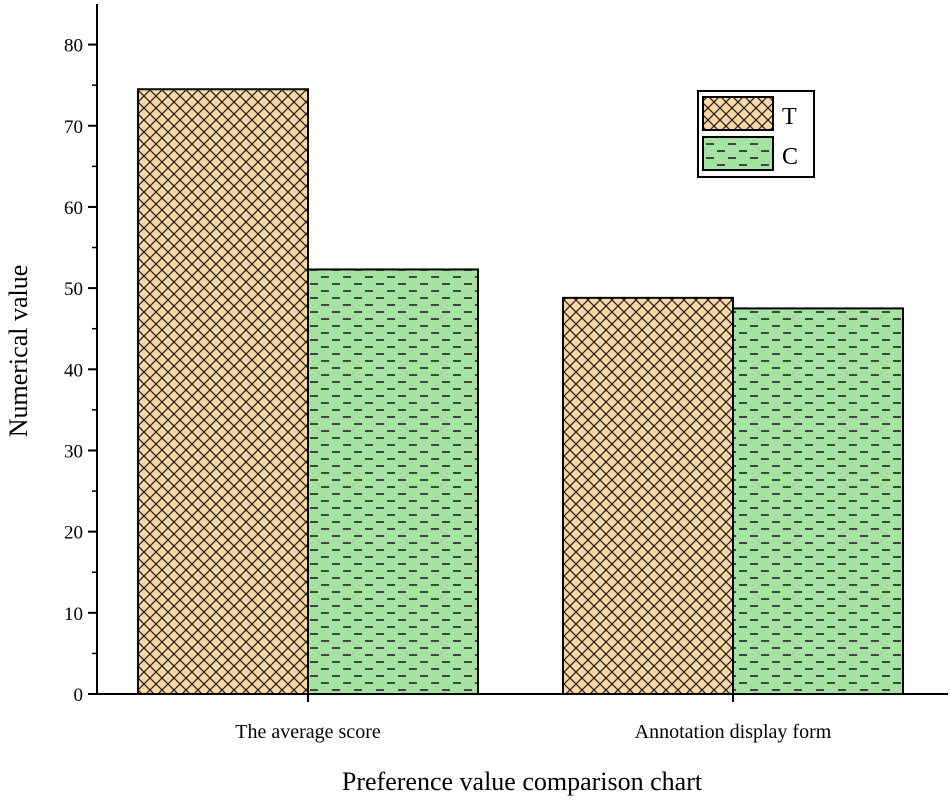  Describe the element at coordinates (73, 289) in the screenshot. I see `y-tick-label: 50` at that location.